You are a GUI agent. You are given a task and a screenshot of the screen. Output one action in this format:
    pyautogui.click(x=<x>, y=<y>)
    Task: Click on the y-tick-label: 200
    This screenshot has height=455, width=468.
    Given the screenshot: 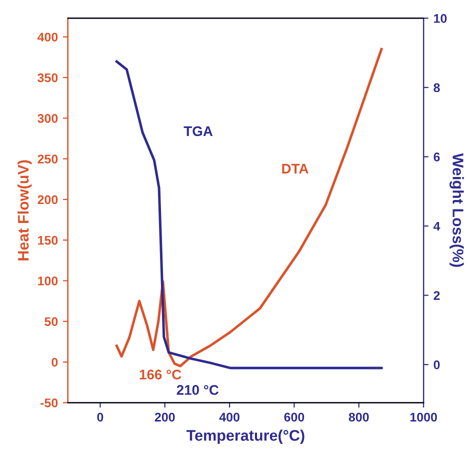 What is the action you would take?
    pyautogui.click(x=48, y=199)
    